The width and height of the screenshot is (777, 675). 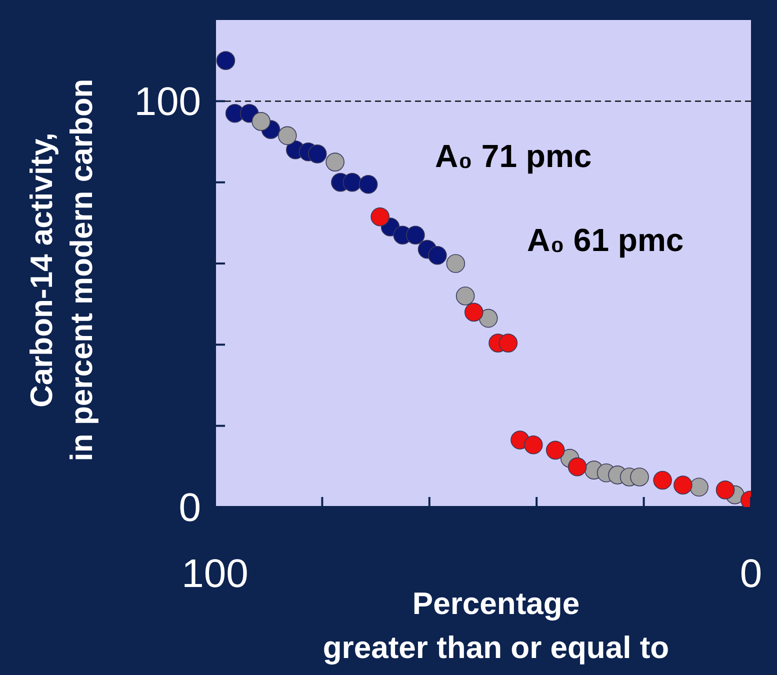 What do you see at coordinates (496, 626) in the screenshot?
I see `x-axis-title: Percentage greater than or equal to` at bounding box center [496, 626].